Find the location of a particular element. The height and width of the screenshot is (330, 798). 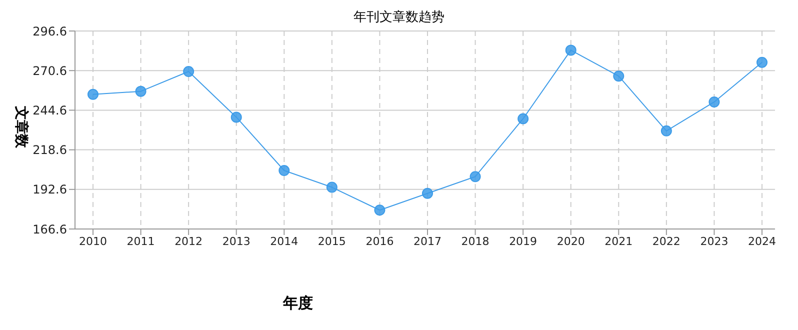

x-tick-label: 2021 is located at coordinates (618, 241).